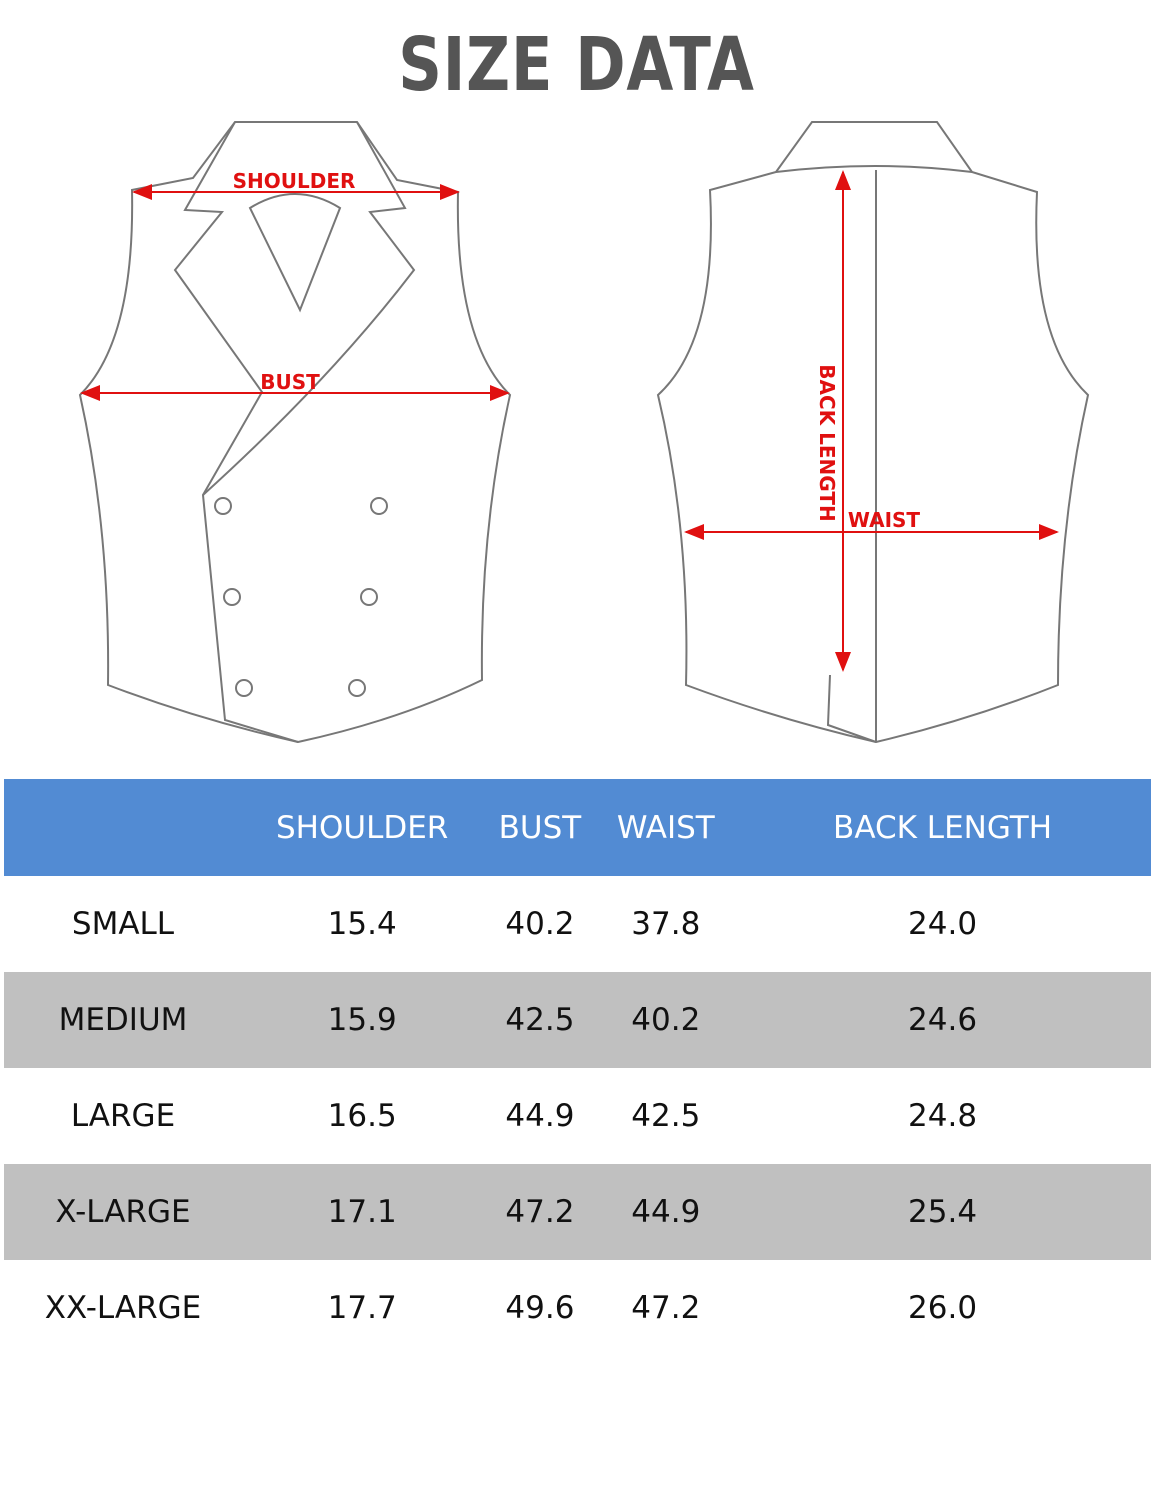 Image resolution: width=1153 pixels, height=1500 pixels. What do you see at coordinates (576, 65) in the screenshot?
I see `page-title: SIZE DATA` at bounding box center [576, 65].